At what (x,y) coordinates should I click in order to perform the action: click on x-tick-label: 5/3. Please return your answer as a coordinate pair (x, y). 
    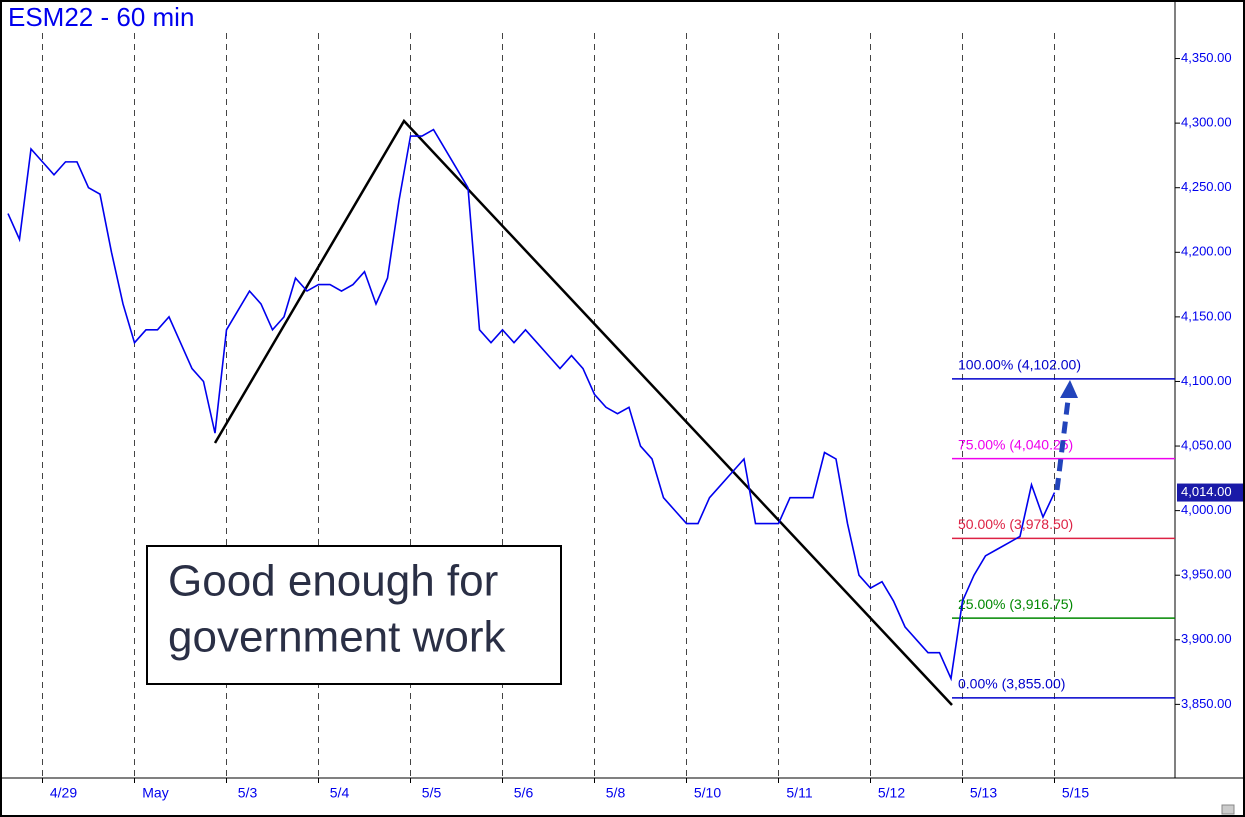
    Looking at the image, I should click on (248, 793).